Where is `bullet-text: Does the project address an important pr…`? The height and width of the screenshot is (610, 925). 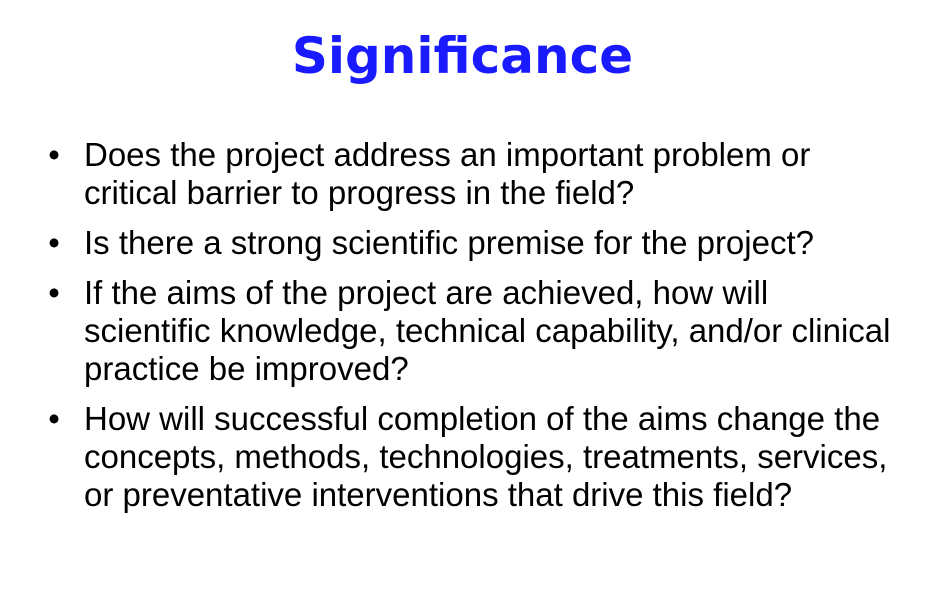
bullet-text: Does the project address an important pr… is located at coordinates (447, 173).